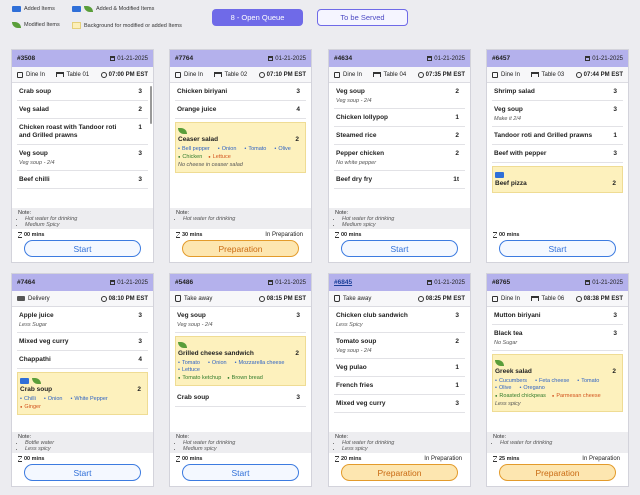 This screenshot has height=495, width=640. I want to click on modifier: Mozzarella cheese, so click(260, 363).